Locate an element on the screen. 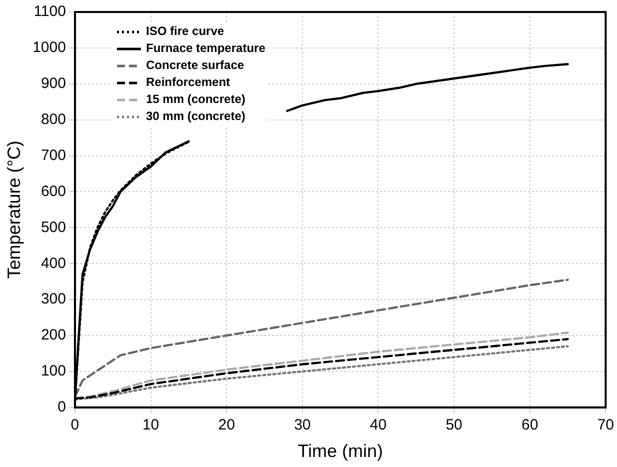 This screenshot has height=467, width=617. x-tick-label: 50 is located at coordinates (454, 425).